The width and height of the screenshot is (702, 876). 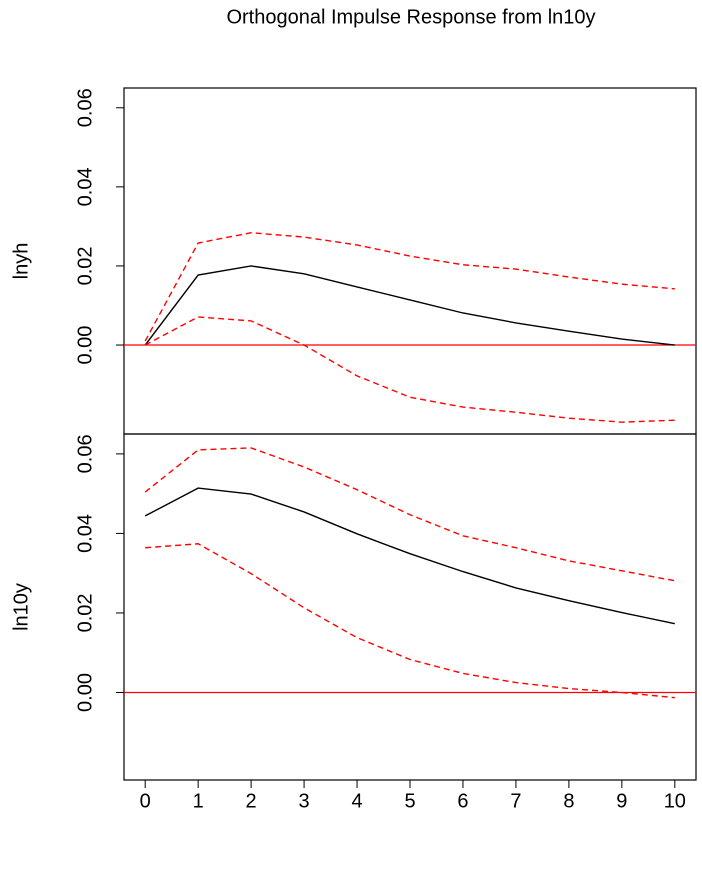 What do you see at coordinates (621, 801) in the screenshot?
I see `x-tick-label: 9` at bounding box center [621, 801].